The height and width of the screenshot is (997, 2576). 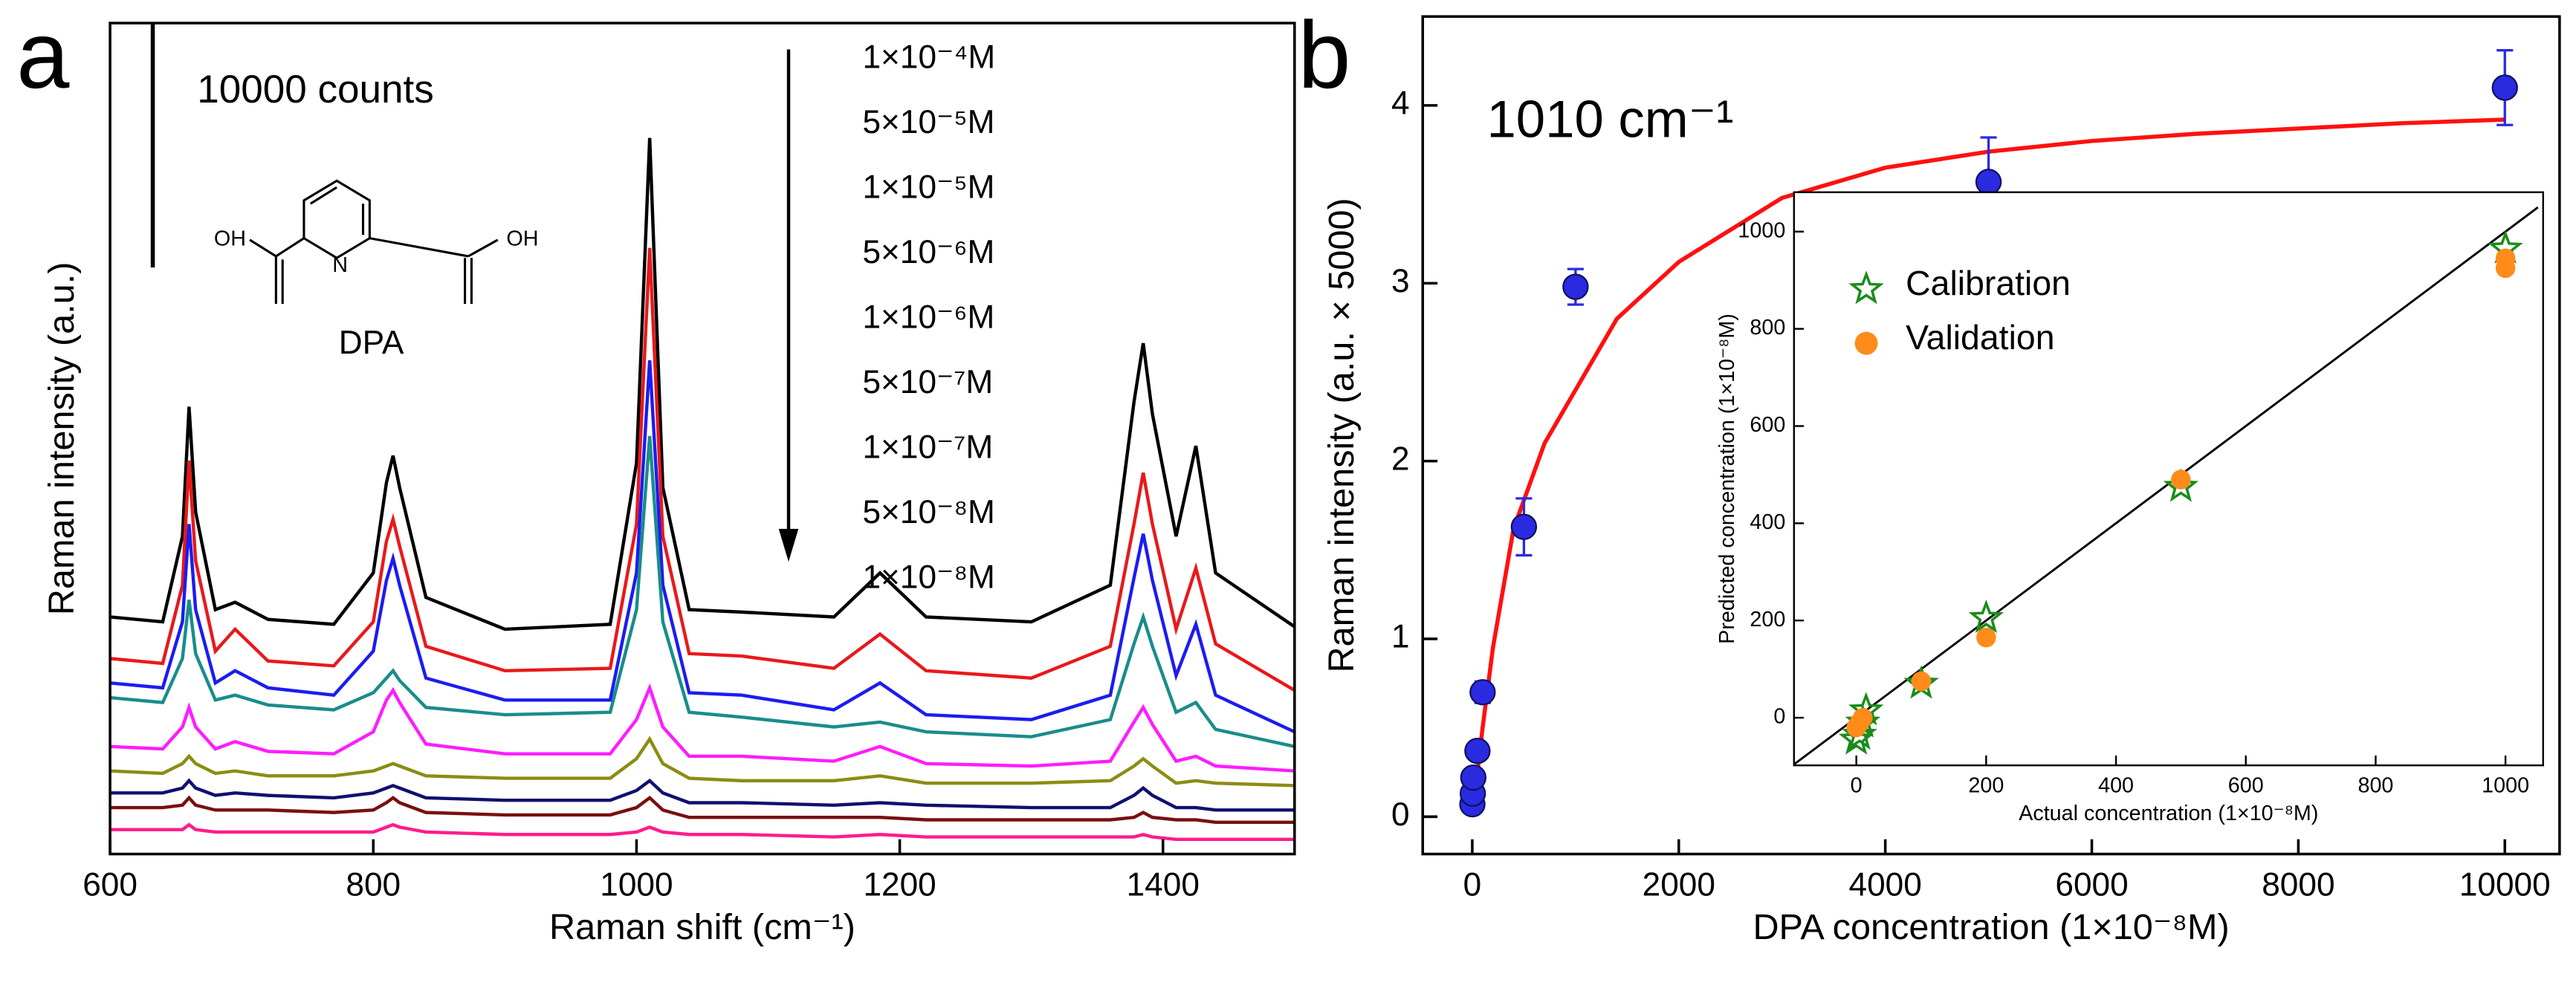 What do you see at coordinates (1400, 637) in the screenshot?
I see `y-tick-label: 1` at bounding box center [1400, 637].